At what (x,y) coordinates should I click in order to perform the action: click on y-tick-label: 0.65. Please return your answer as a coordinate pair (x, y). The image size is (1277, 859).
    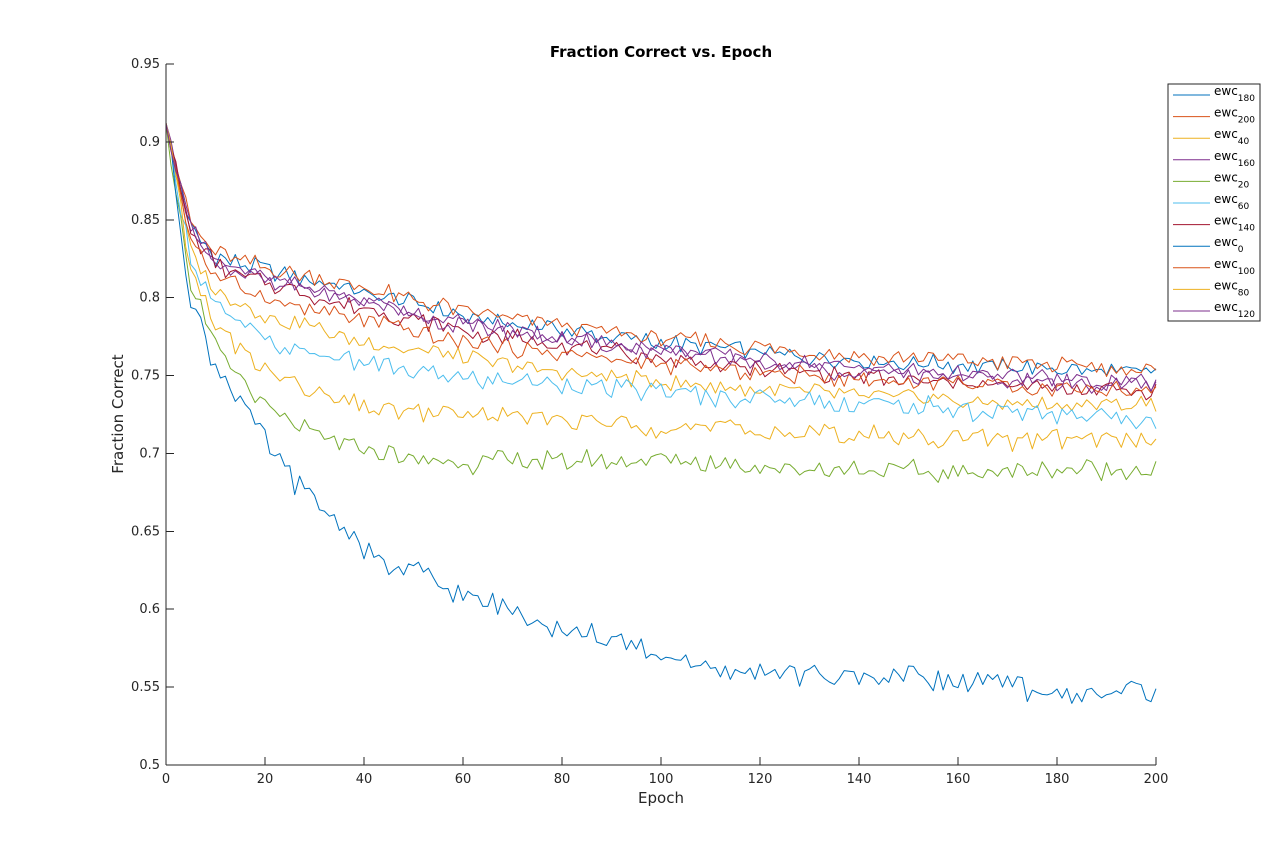
    Looking at the image, I should click on (145, 531).